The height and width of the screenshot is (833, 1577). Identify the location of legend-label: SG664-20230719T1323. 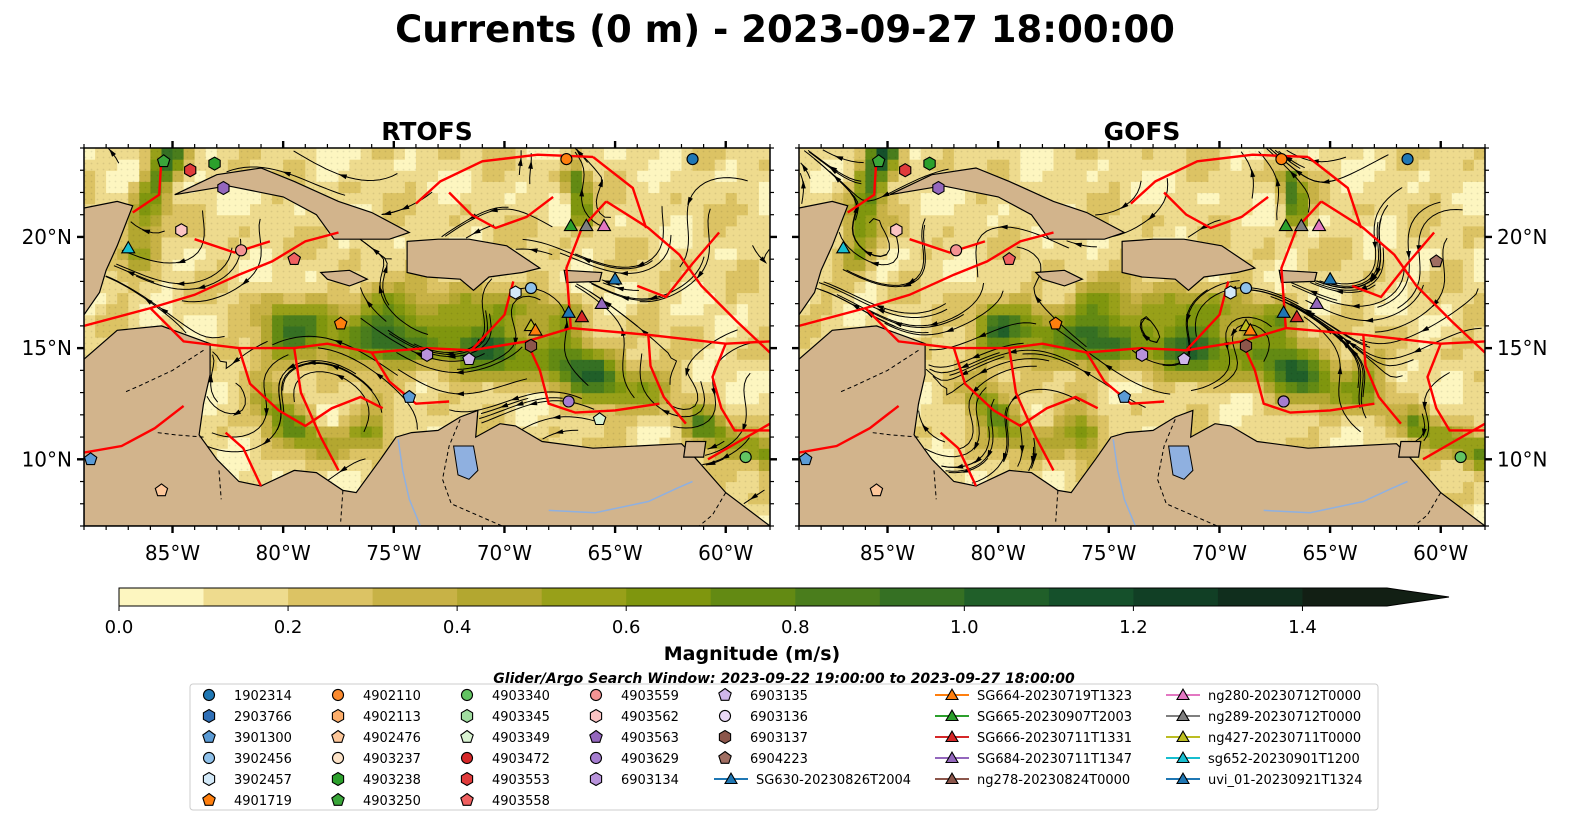
(1054, 696).